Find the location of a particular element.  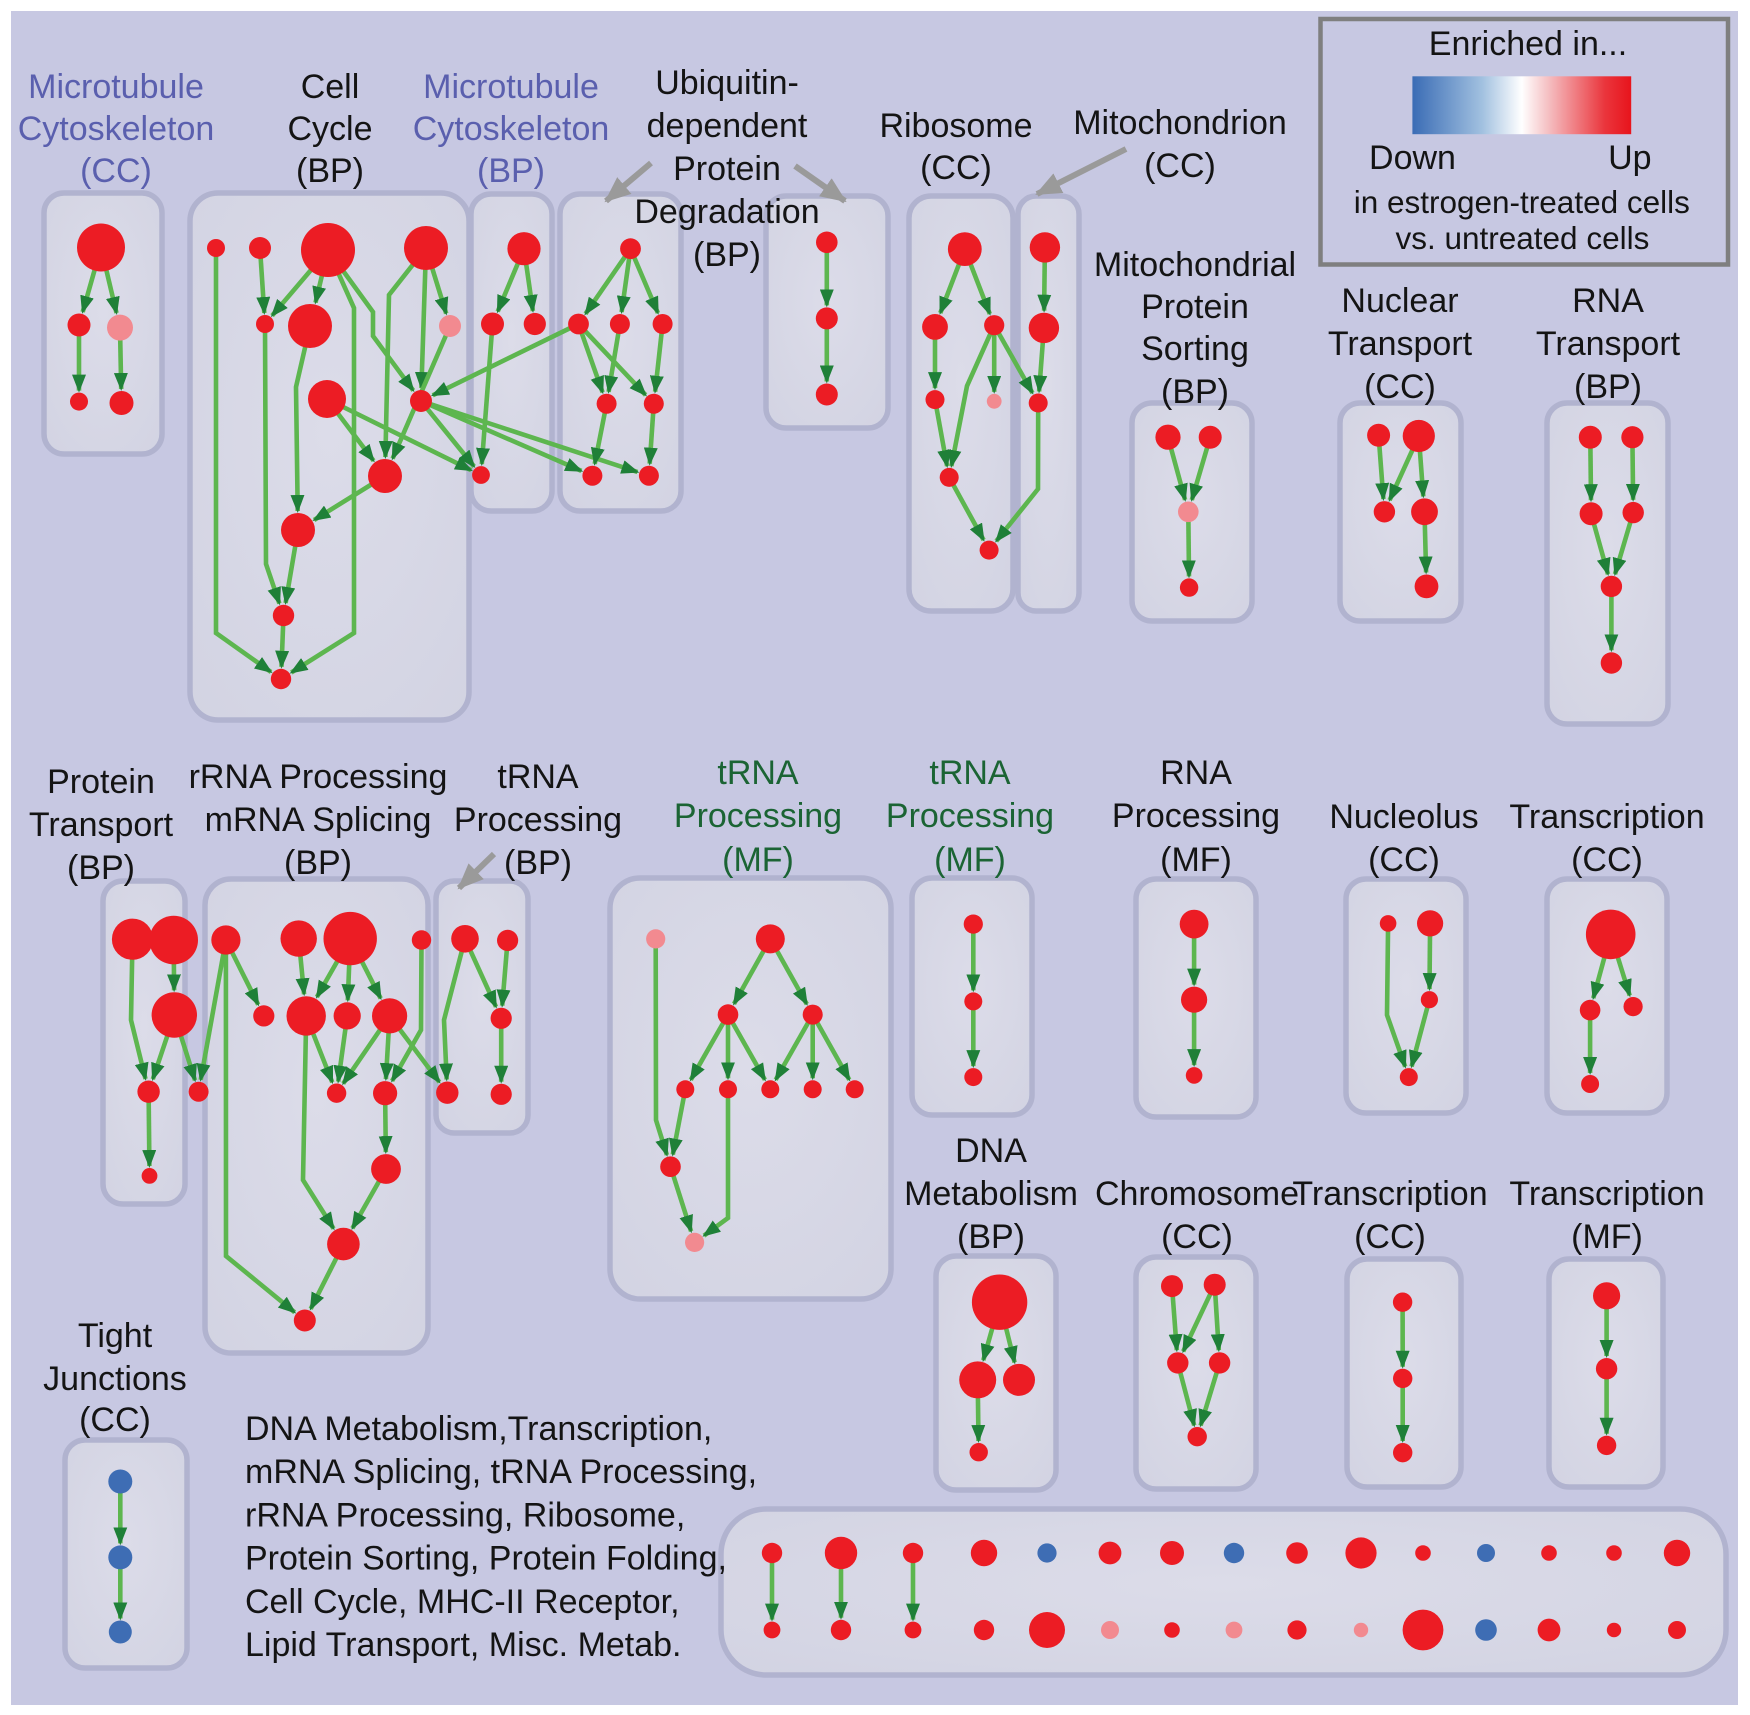

svg-text: Nucleolus is located at coordinates (1403, 817).